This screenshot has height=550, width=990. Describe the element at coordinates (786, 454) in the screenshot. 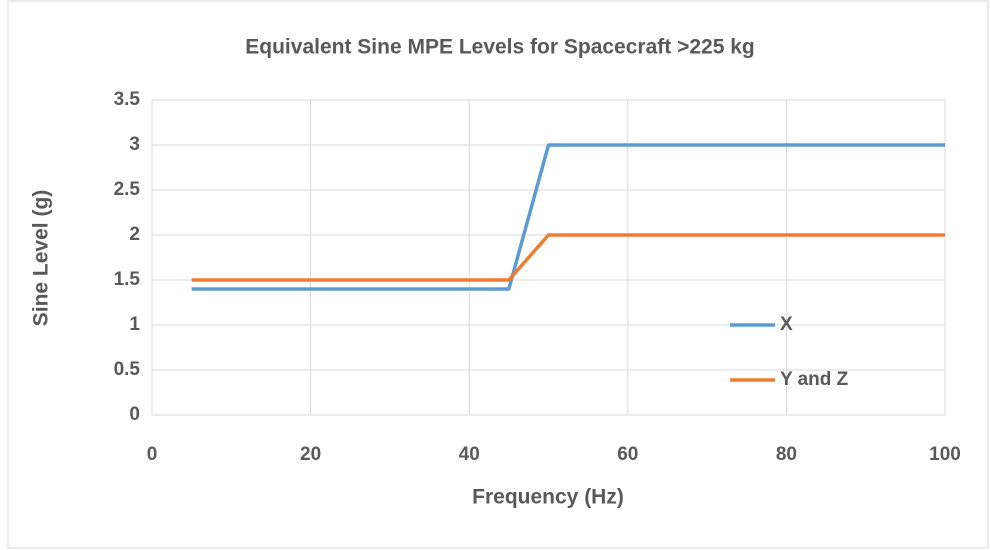

I see `x-tick-label: 80` at that location.